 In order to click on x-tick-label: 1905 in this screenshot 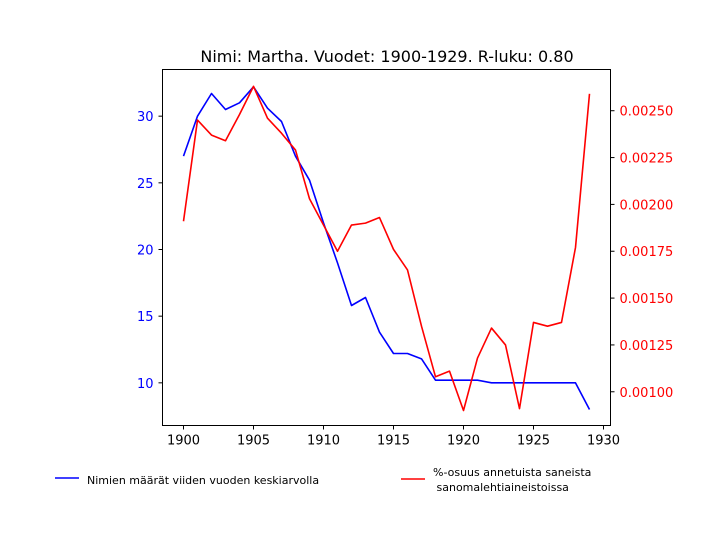, I will do `click(253, 441)`.